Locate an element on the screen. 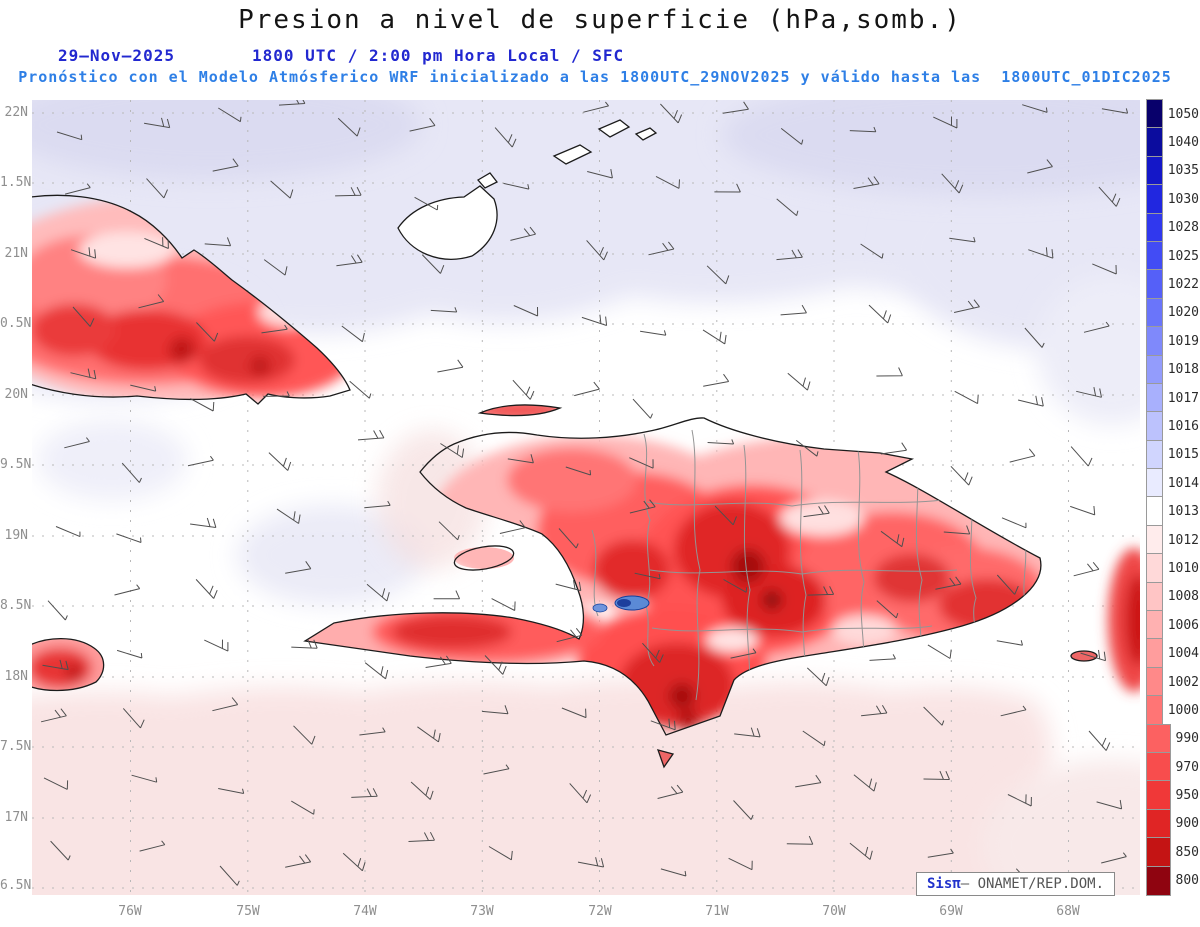 Image resolution: width=1200 pixels, height=927 pixels. colorbar-label: 1012 is located at coordinates (1183, 540).